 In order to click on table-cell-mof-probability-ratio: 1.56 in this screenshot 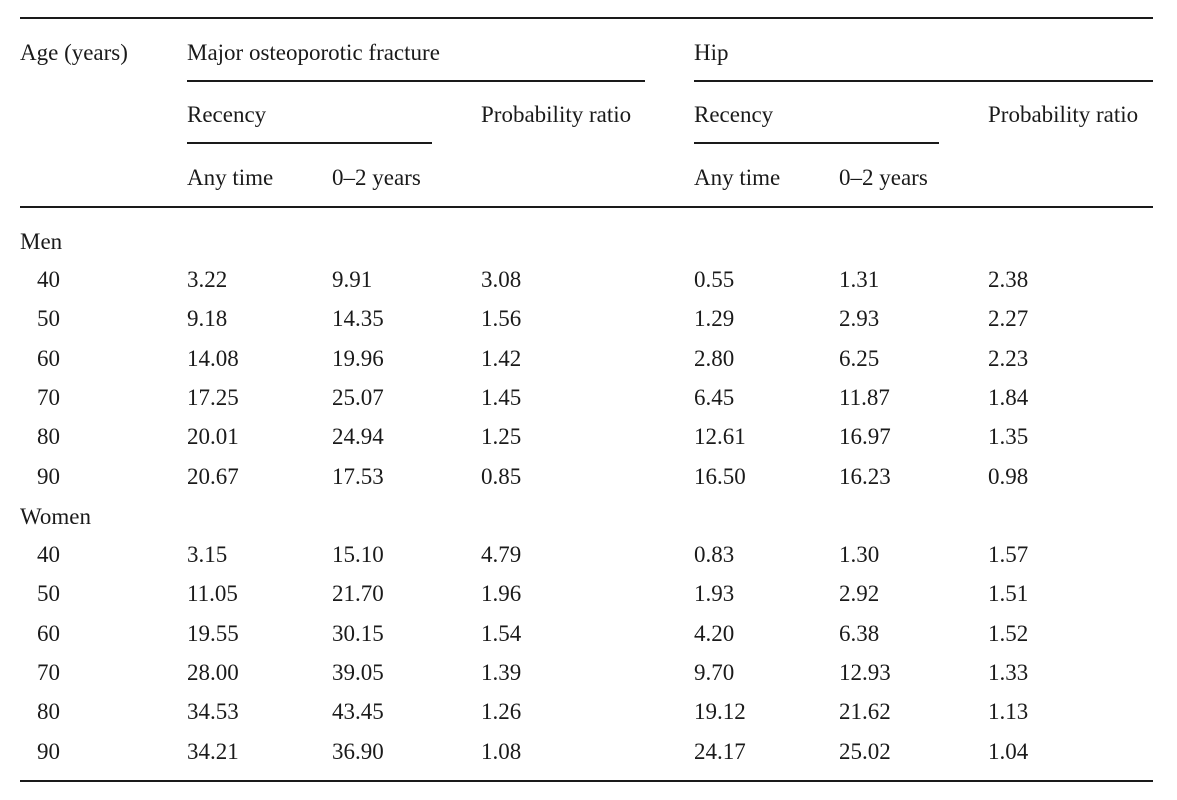, I will do `click(501, 318)`.